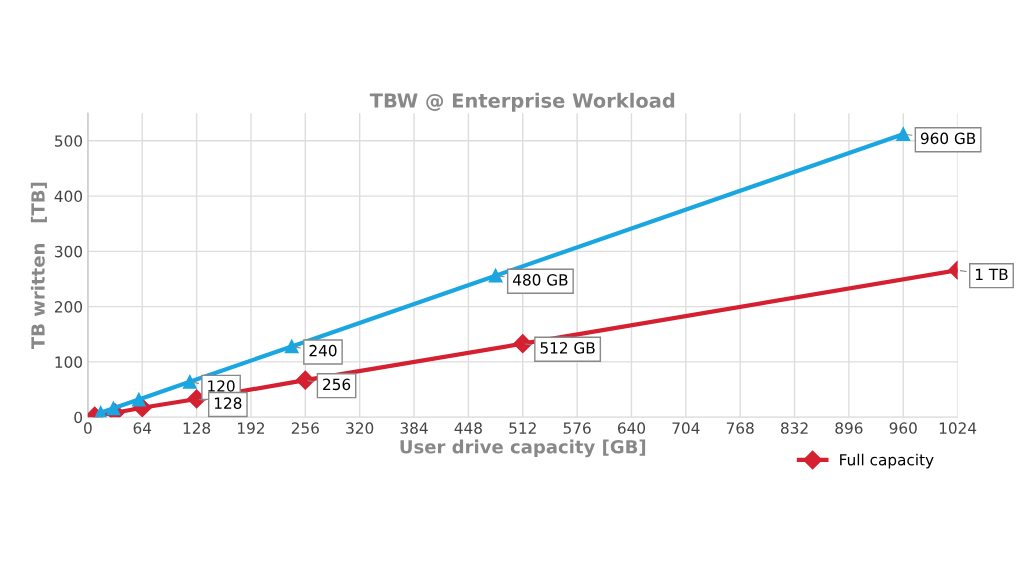 This screenshot has height=563, width=1022. Describe the element at coordinates (69, 362) in the screenshot. I see `y-tick-label: 100` at that location.